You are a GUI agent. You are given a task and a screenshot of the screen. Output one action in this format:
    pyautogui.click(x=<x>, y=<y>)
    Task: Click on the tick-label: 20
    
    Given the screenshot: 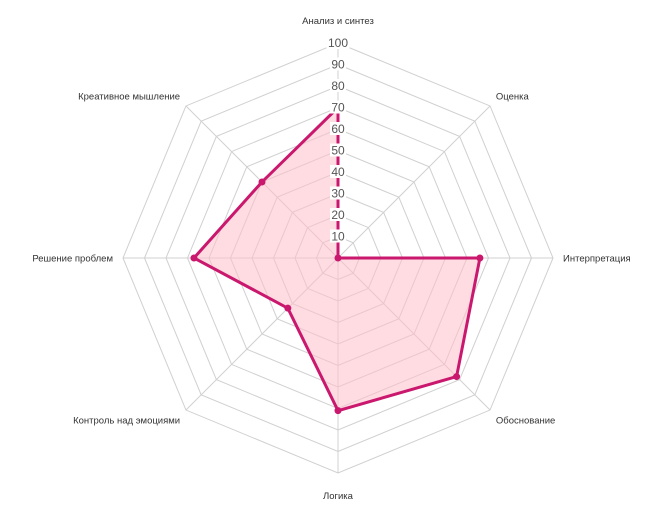 What is the action you would take?
    pyautogui.click(x=338, y=215)
    